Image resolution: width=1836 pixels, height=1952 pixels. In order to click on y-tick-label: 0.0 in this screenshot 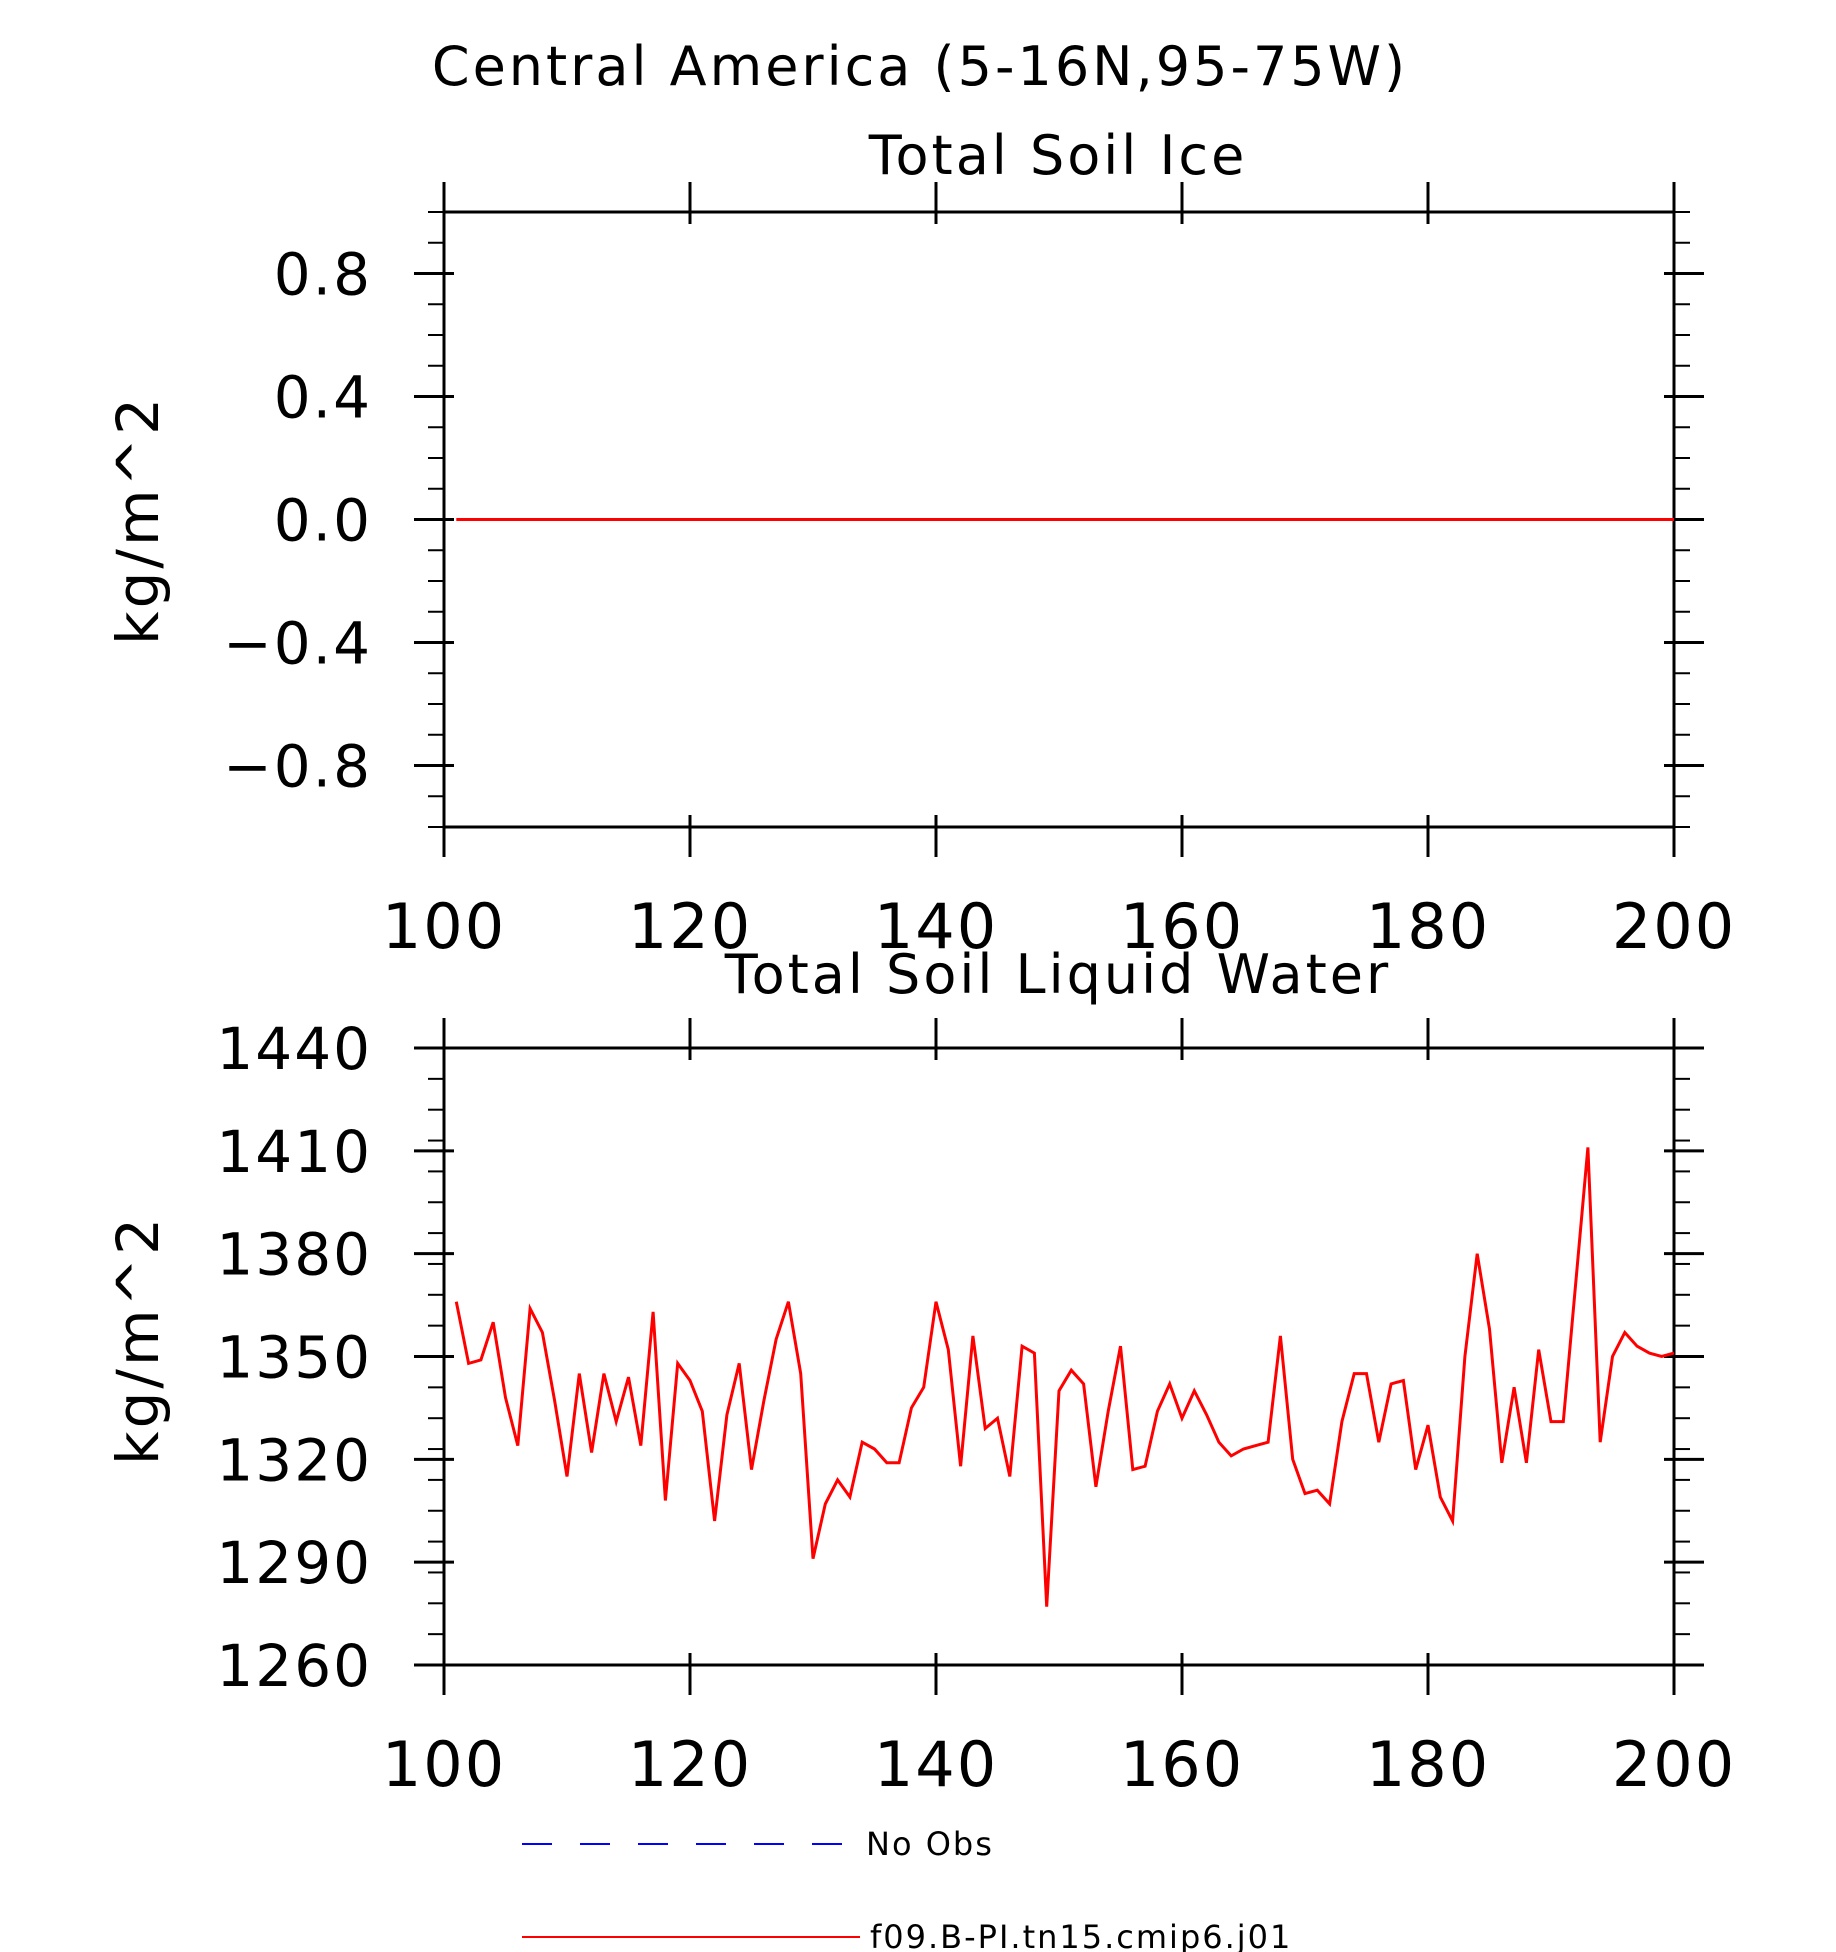, I will do `click(323, 521)`.